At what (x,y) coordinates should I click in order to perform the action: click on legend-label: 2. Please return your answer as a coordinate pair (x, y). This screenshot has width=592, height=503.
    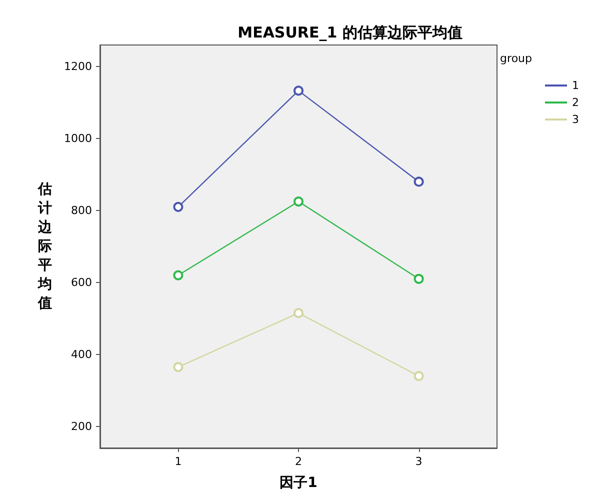
    Looking at the image, I should click on (575, 102).